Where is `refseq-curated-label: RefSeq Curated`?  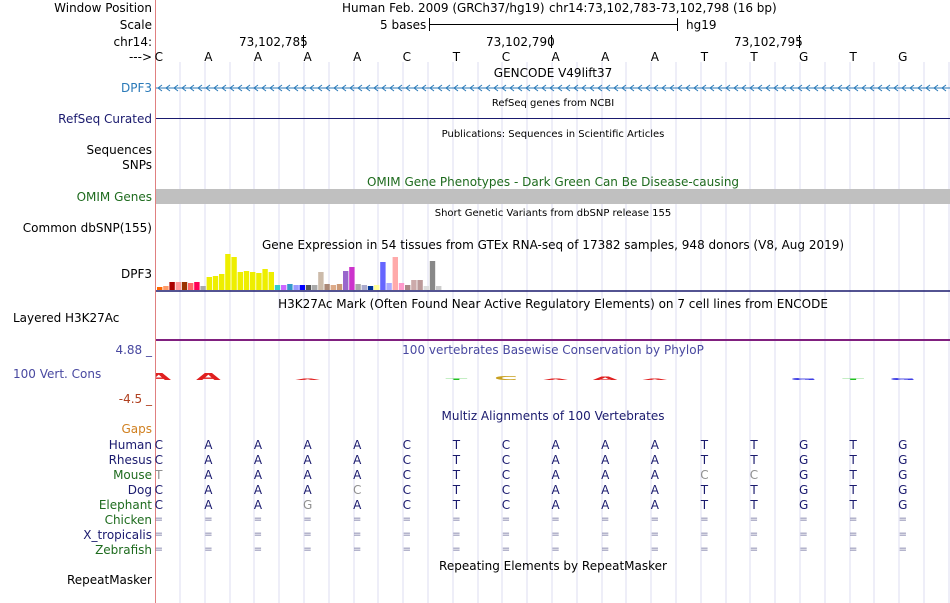 refseq-curated-label: RefSeq Curated is located at coordinates (105, 119).